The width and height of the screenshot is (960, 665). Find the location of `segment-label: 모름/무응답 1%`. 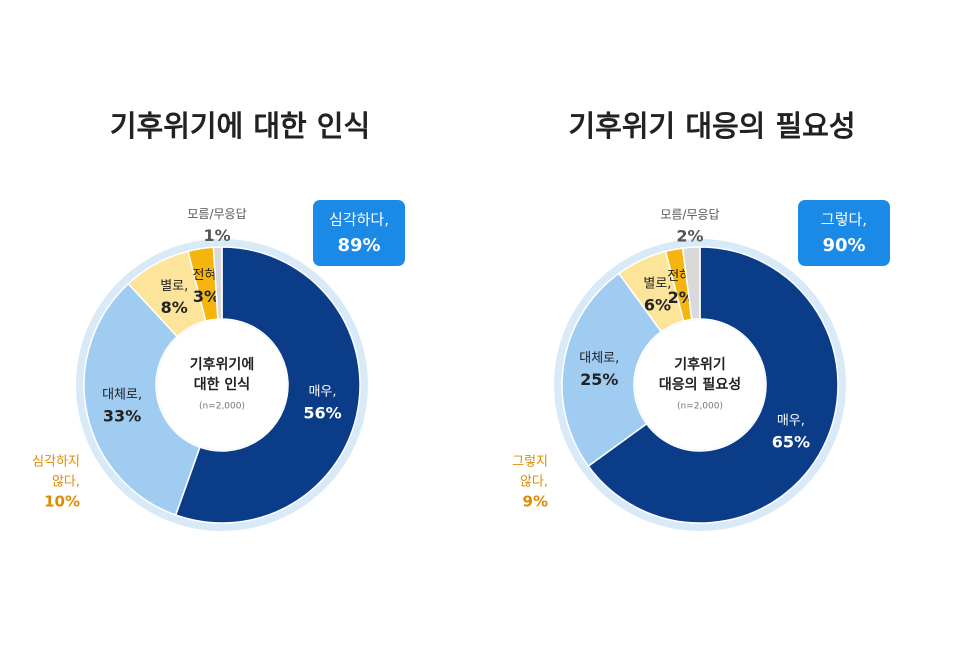

segment-label: 모름/무응답 1% is located at coordinates (216, 226).